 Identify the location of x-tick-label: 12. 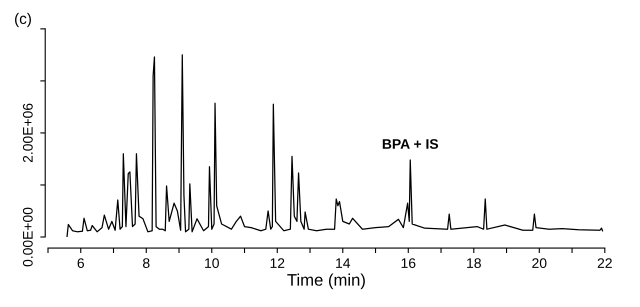
(277, 263).